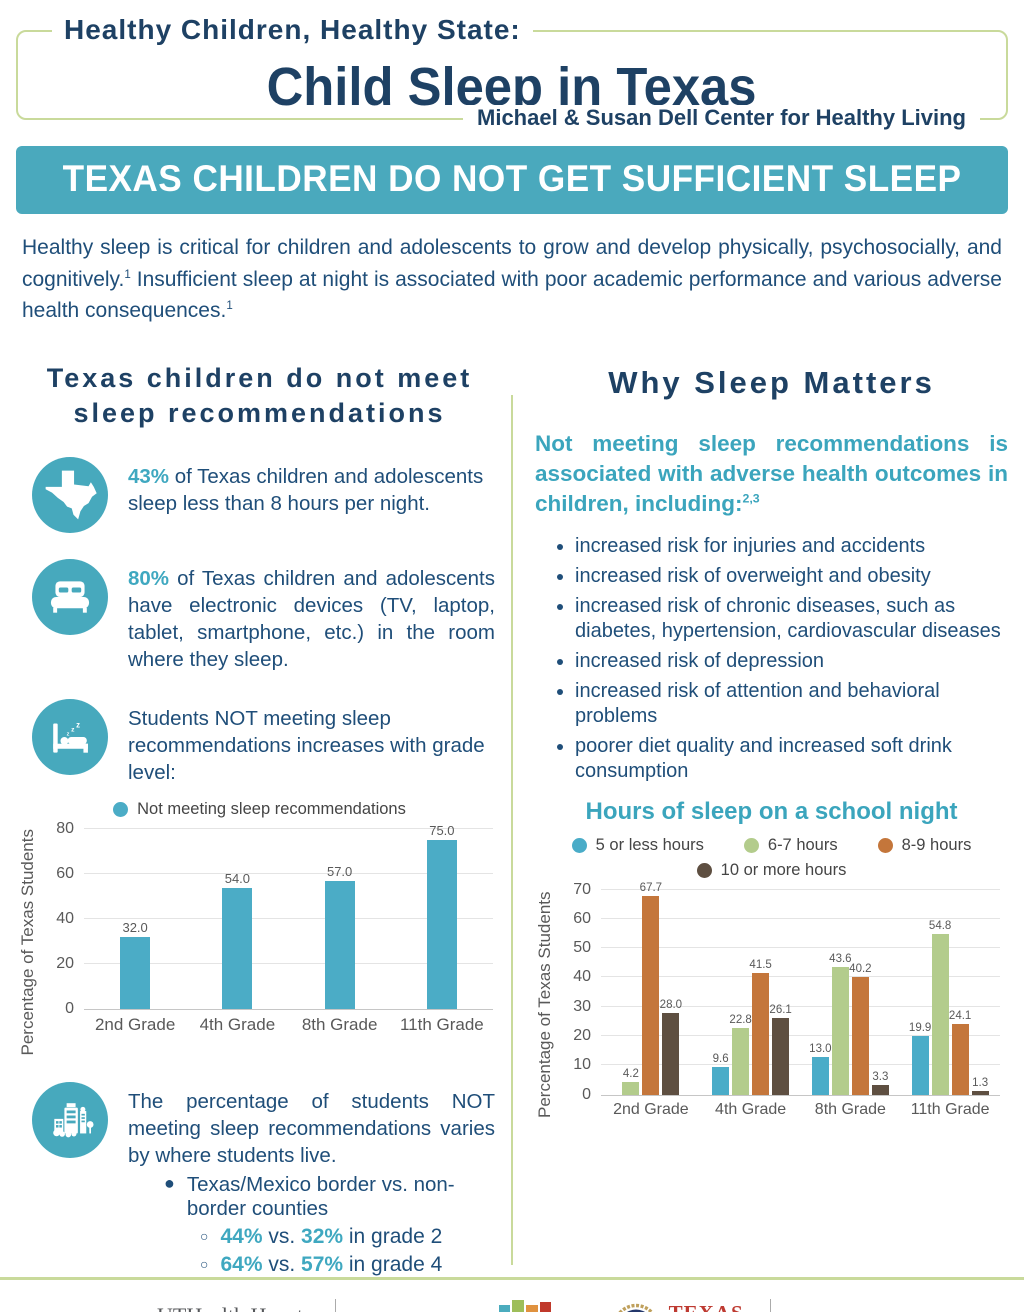  I want to click on bar-value-label: 57.0, so click(339, 871).